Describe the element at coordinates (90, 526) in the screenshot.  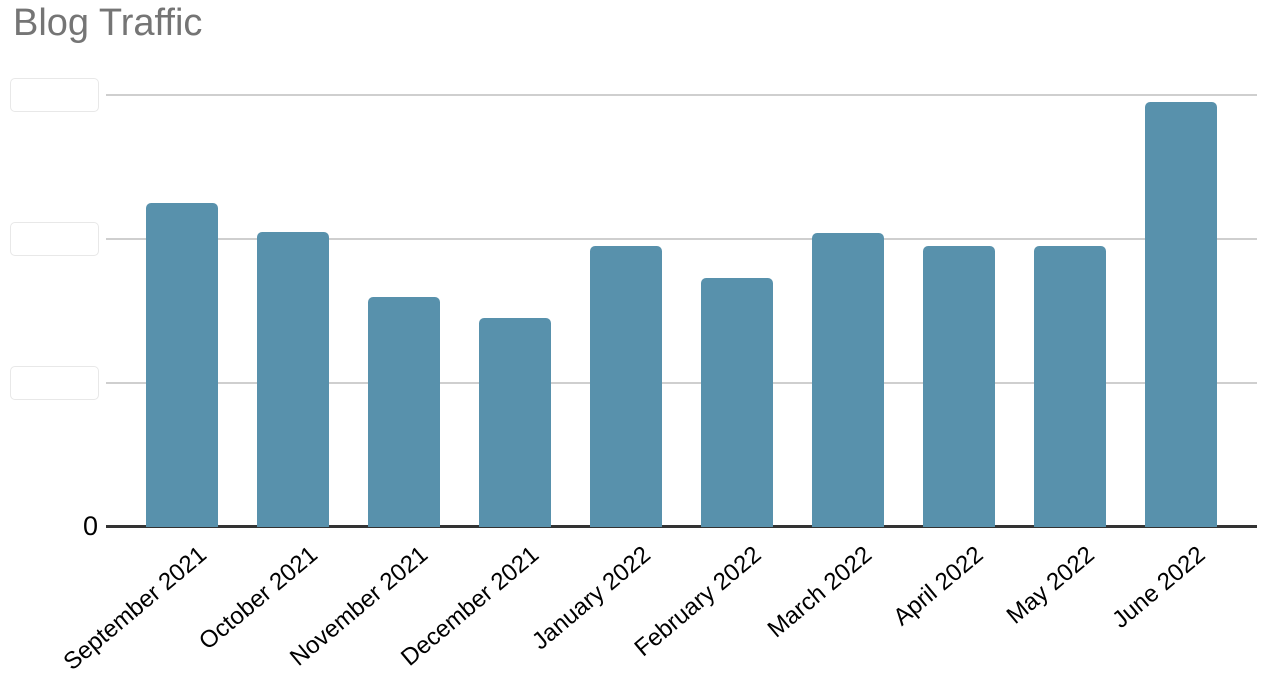
I see `y-axis-zero-tick-label: 0` at that location.